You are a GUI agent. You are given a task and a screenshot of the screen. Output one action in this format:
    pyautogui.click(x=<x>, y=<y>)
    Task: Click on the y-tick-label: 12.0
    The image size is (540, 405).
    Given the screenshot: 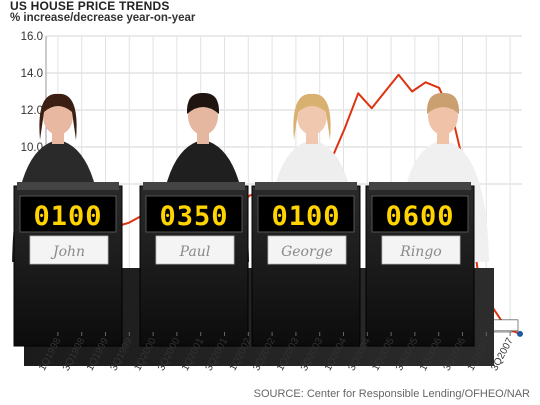 What is the action you would take?
    pyautogui.click(x=32, y=111)
    